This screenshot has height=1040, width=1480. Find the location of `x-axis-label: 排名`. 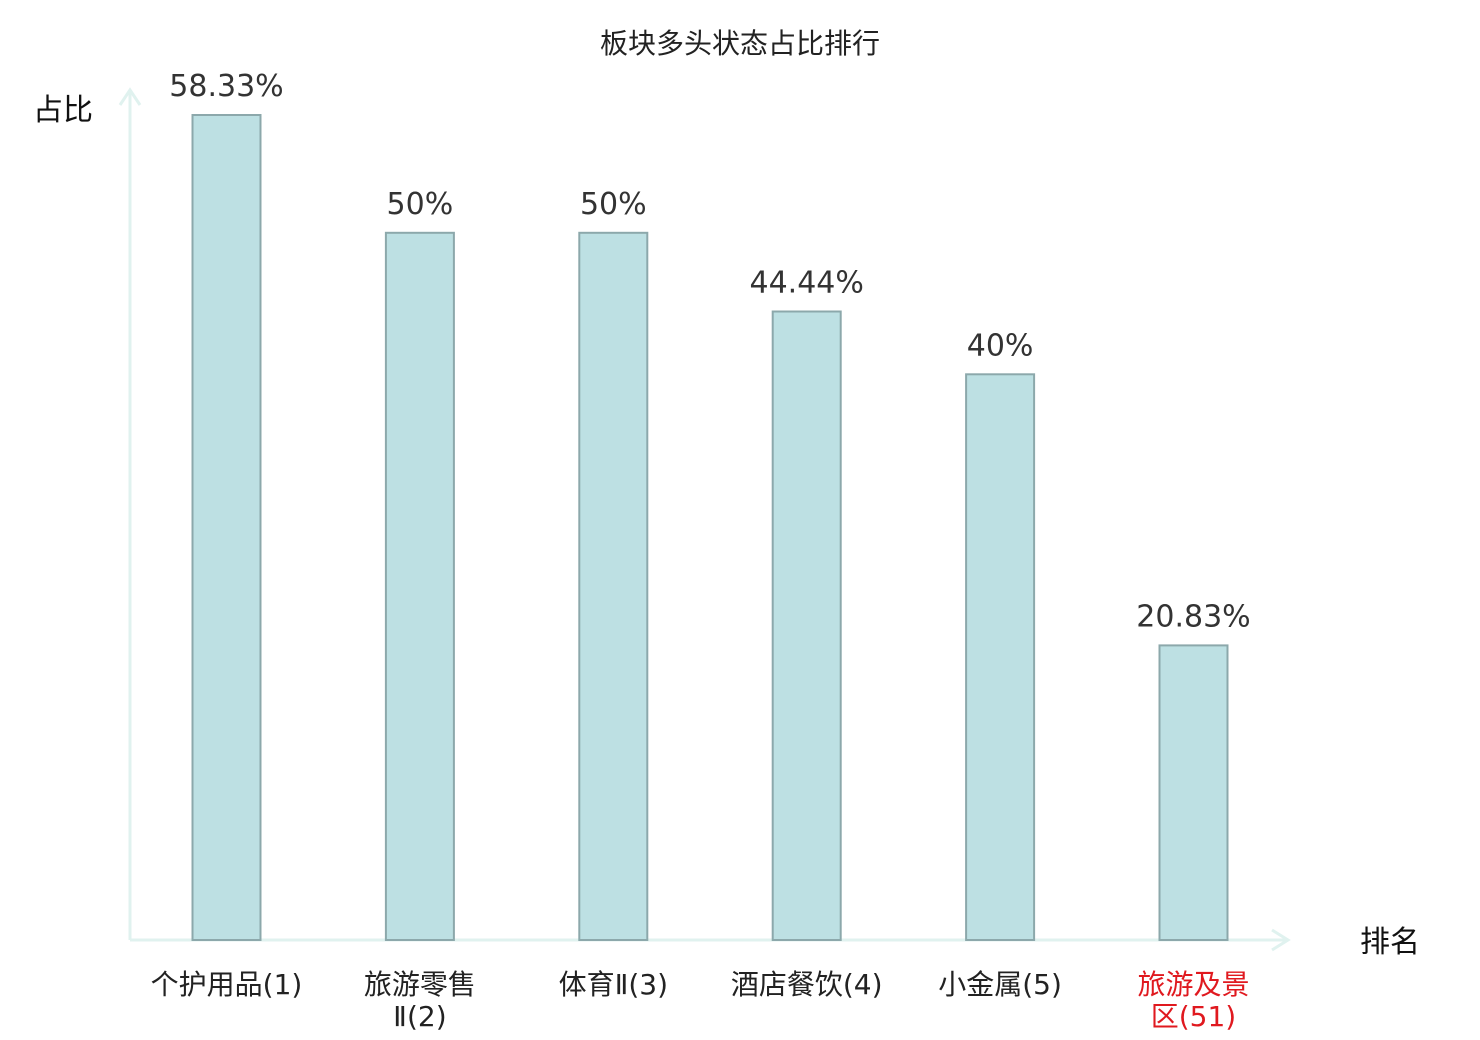

x-axis-label: 排名 is located at coordinates (1390, 942).